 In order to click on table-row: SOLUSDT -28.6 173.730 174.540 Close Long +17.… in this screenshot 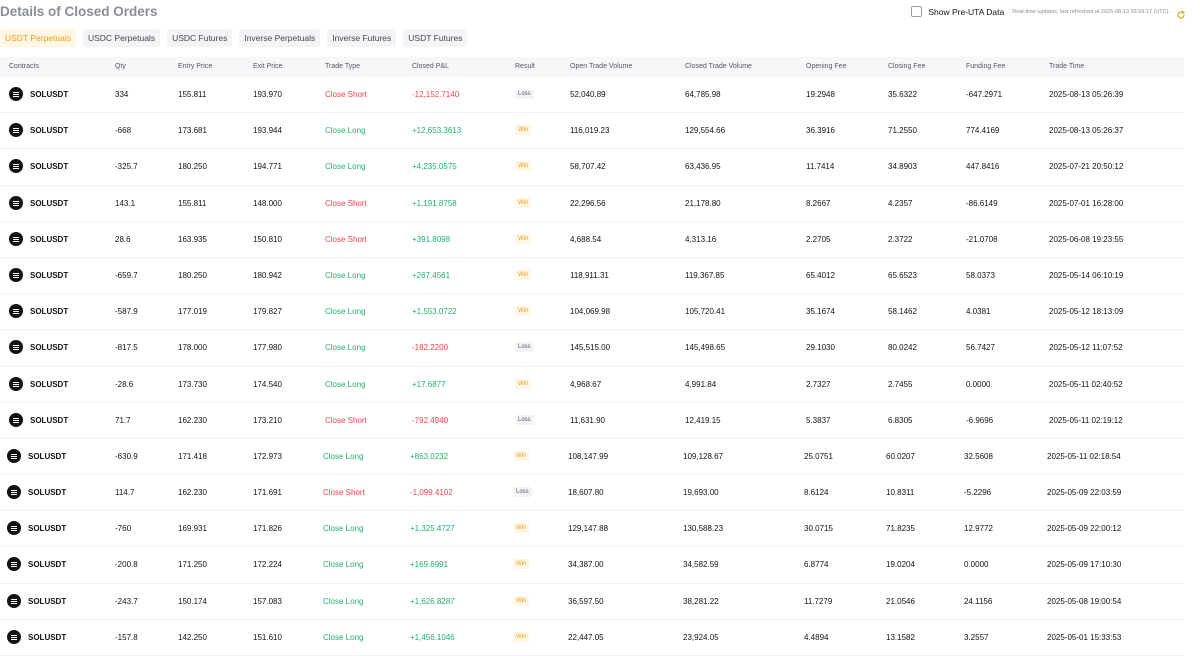, I will do `click(592, 385)`.